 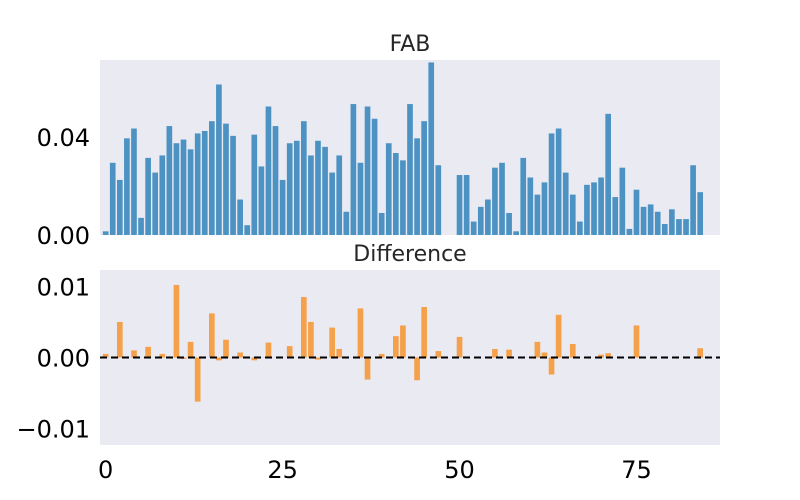 What do you see at coordinates (105, 470) in the screenshot?
I see `x-tick-label: 0` at bounding box center [105, 470].